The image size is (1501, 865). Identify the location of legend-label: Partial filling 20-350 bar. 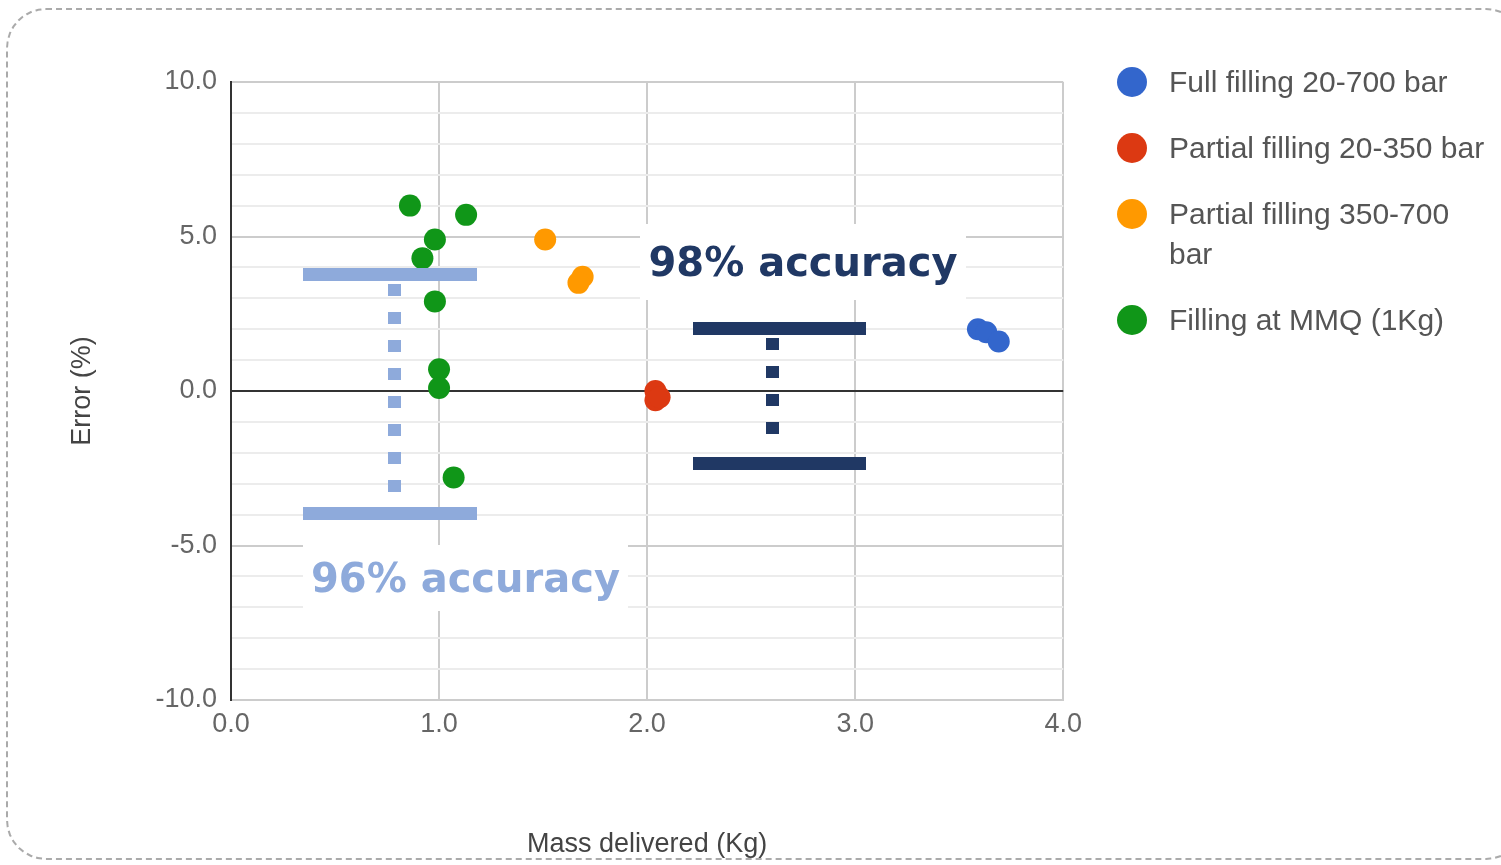
(1327, 148).